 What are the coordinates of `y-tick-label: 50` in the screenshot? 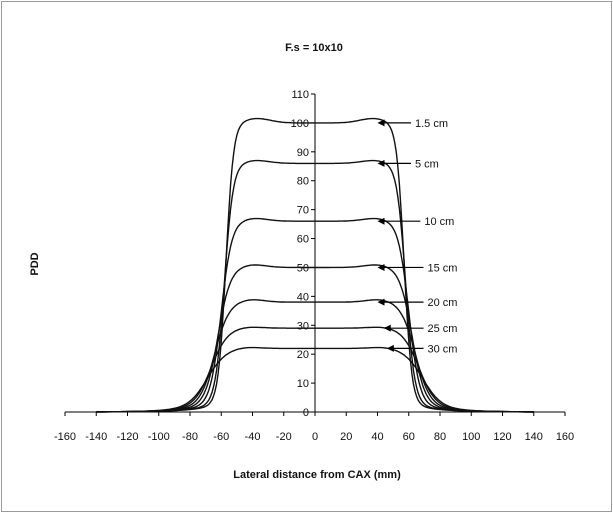 It's located at (303, 268).